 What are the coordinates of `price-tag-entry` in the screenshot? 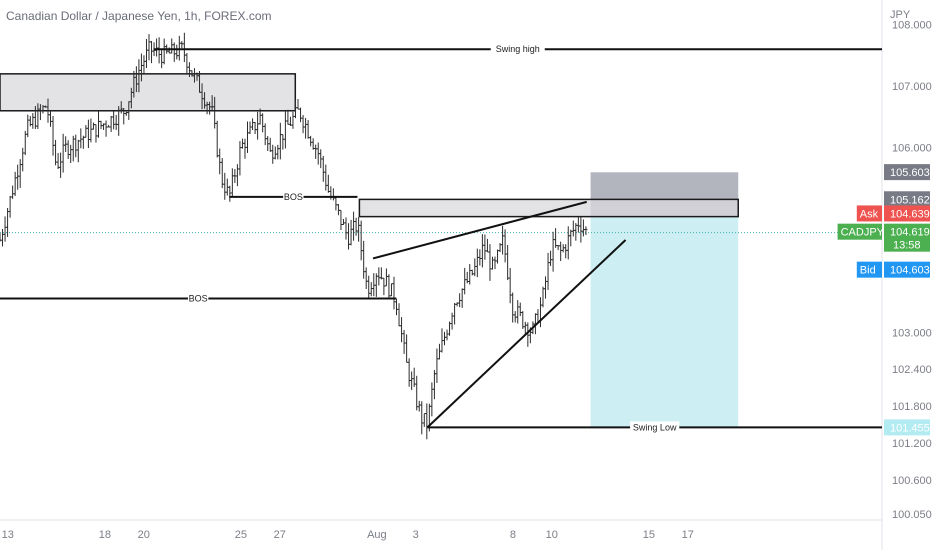 It's located at (907, 199).